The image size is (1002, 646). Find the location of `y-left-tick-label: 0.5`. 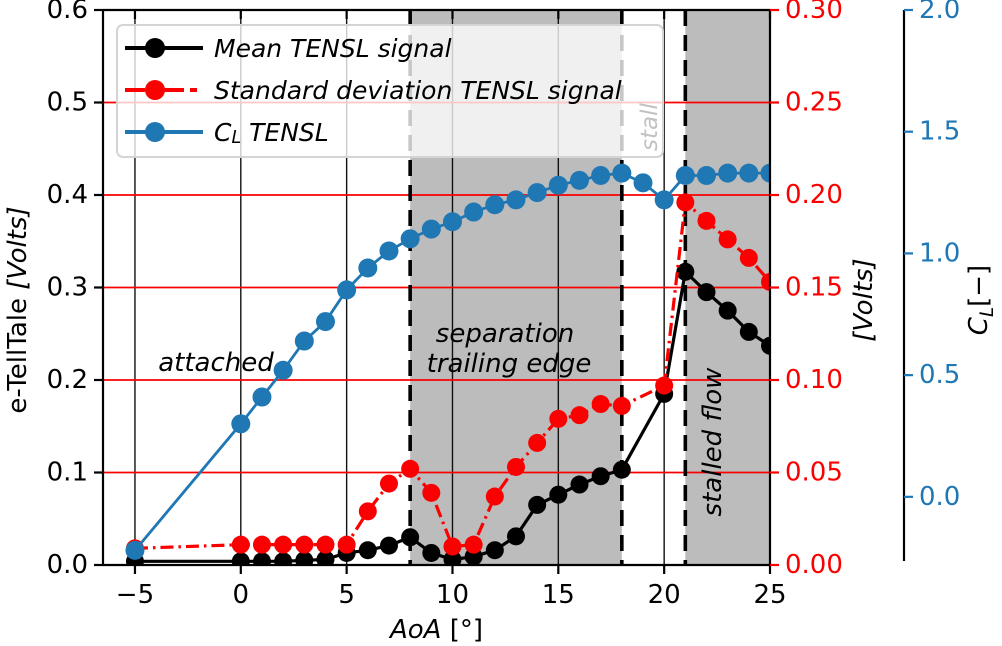

y-left-tick-label: 0.5 is located at coordinates (67, 103).